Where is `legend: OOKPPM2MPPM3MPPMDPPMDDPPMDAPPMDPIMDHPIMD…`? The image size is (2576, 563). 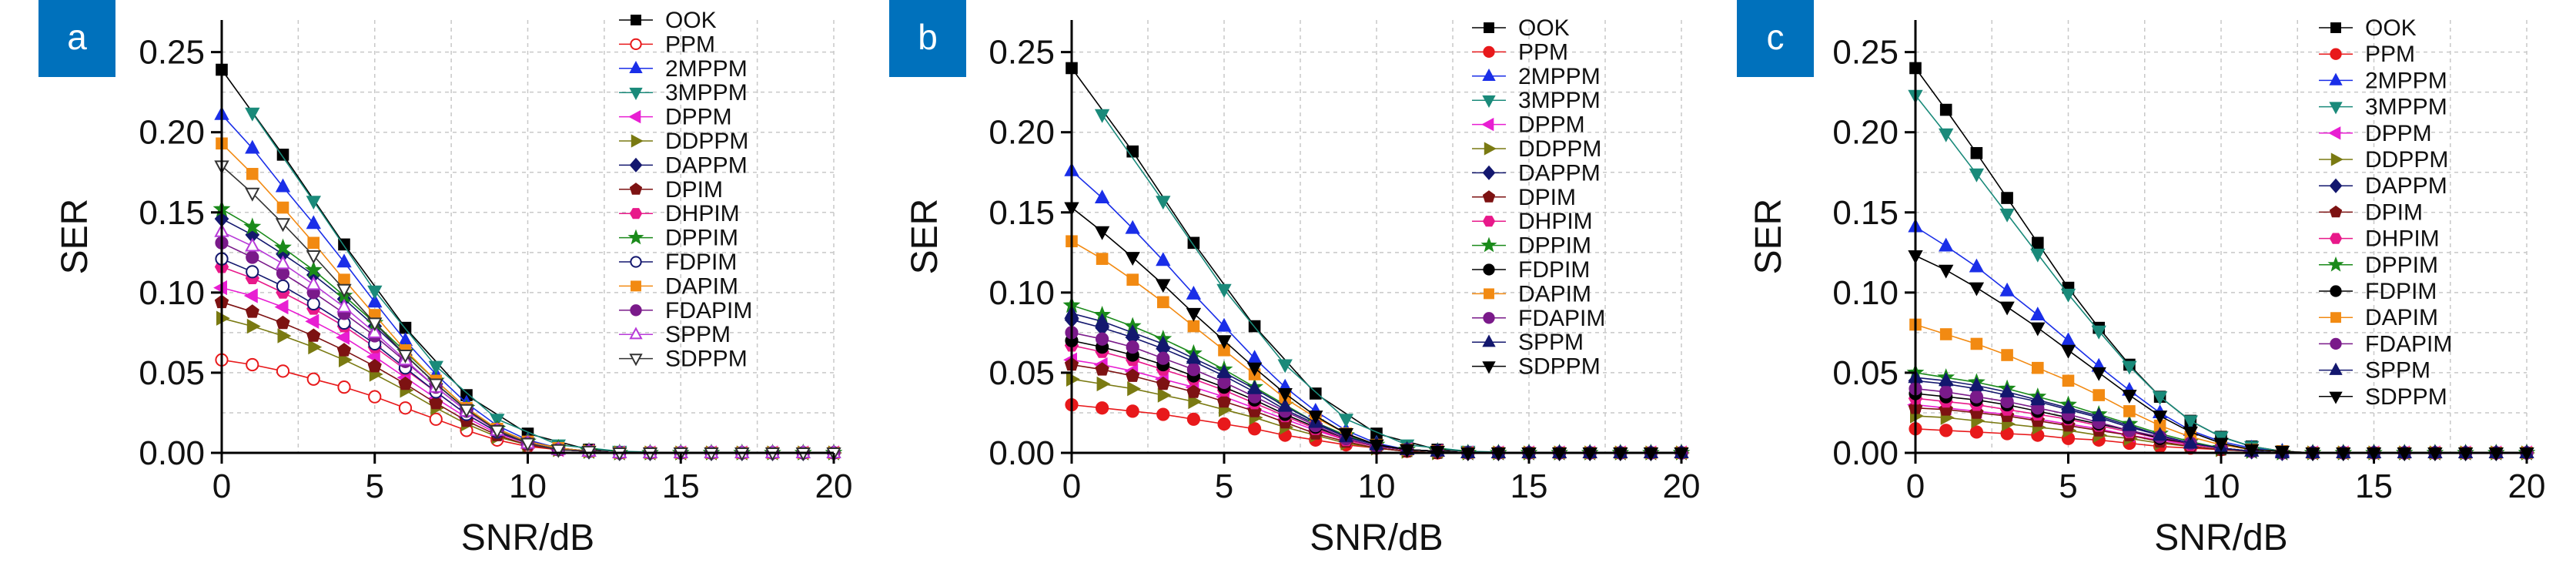 legend: OOKPPM2MPPM3MPPMDPPMDDPPMDAPPMDPIMDHPIMD… is located at coordinates (1539, 197).